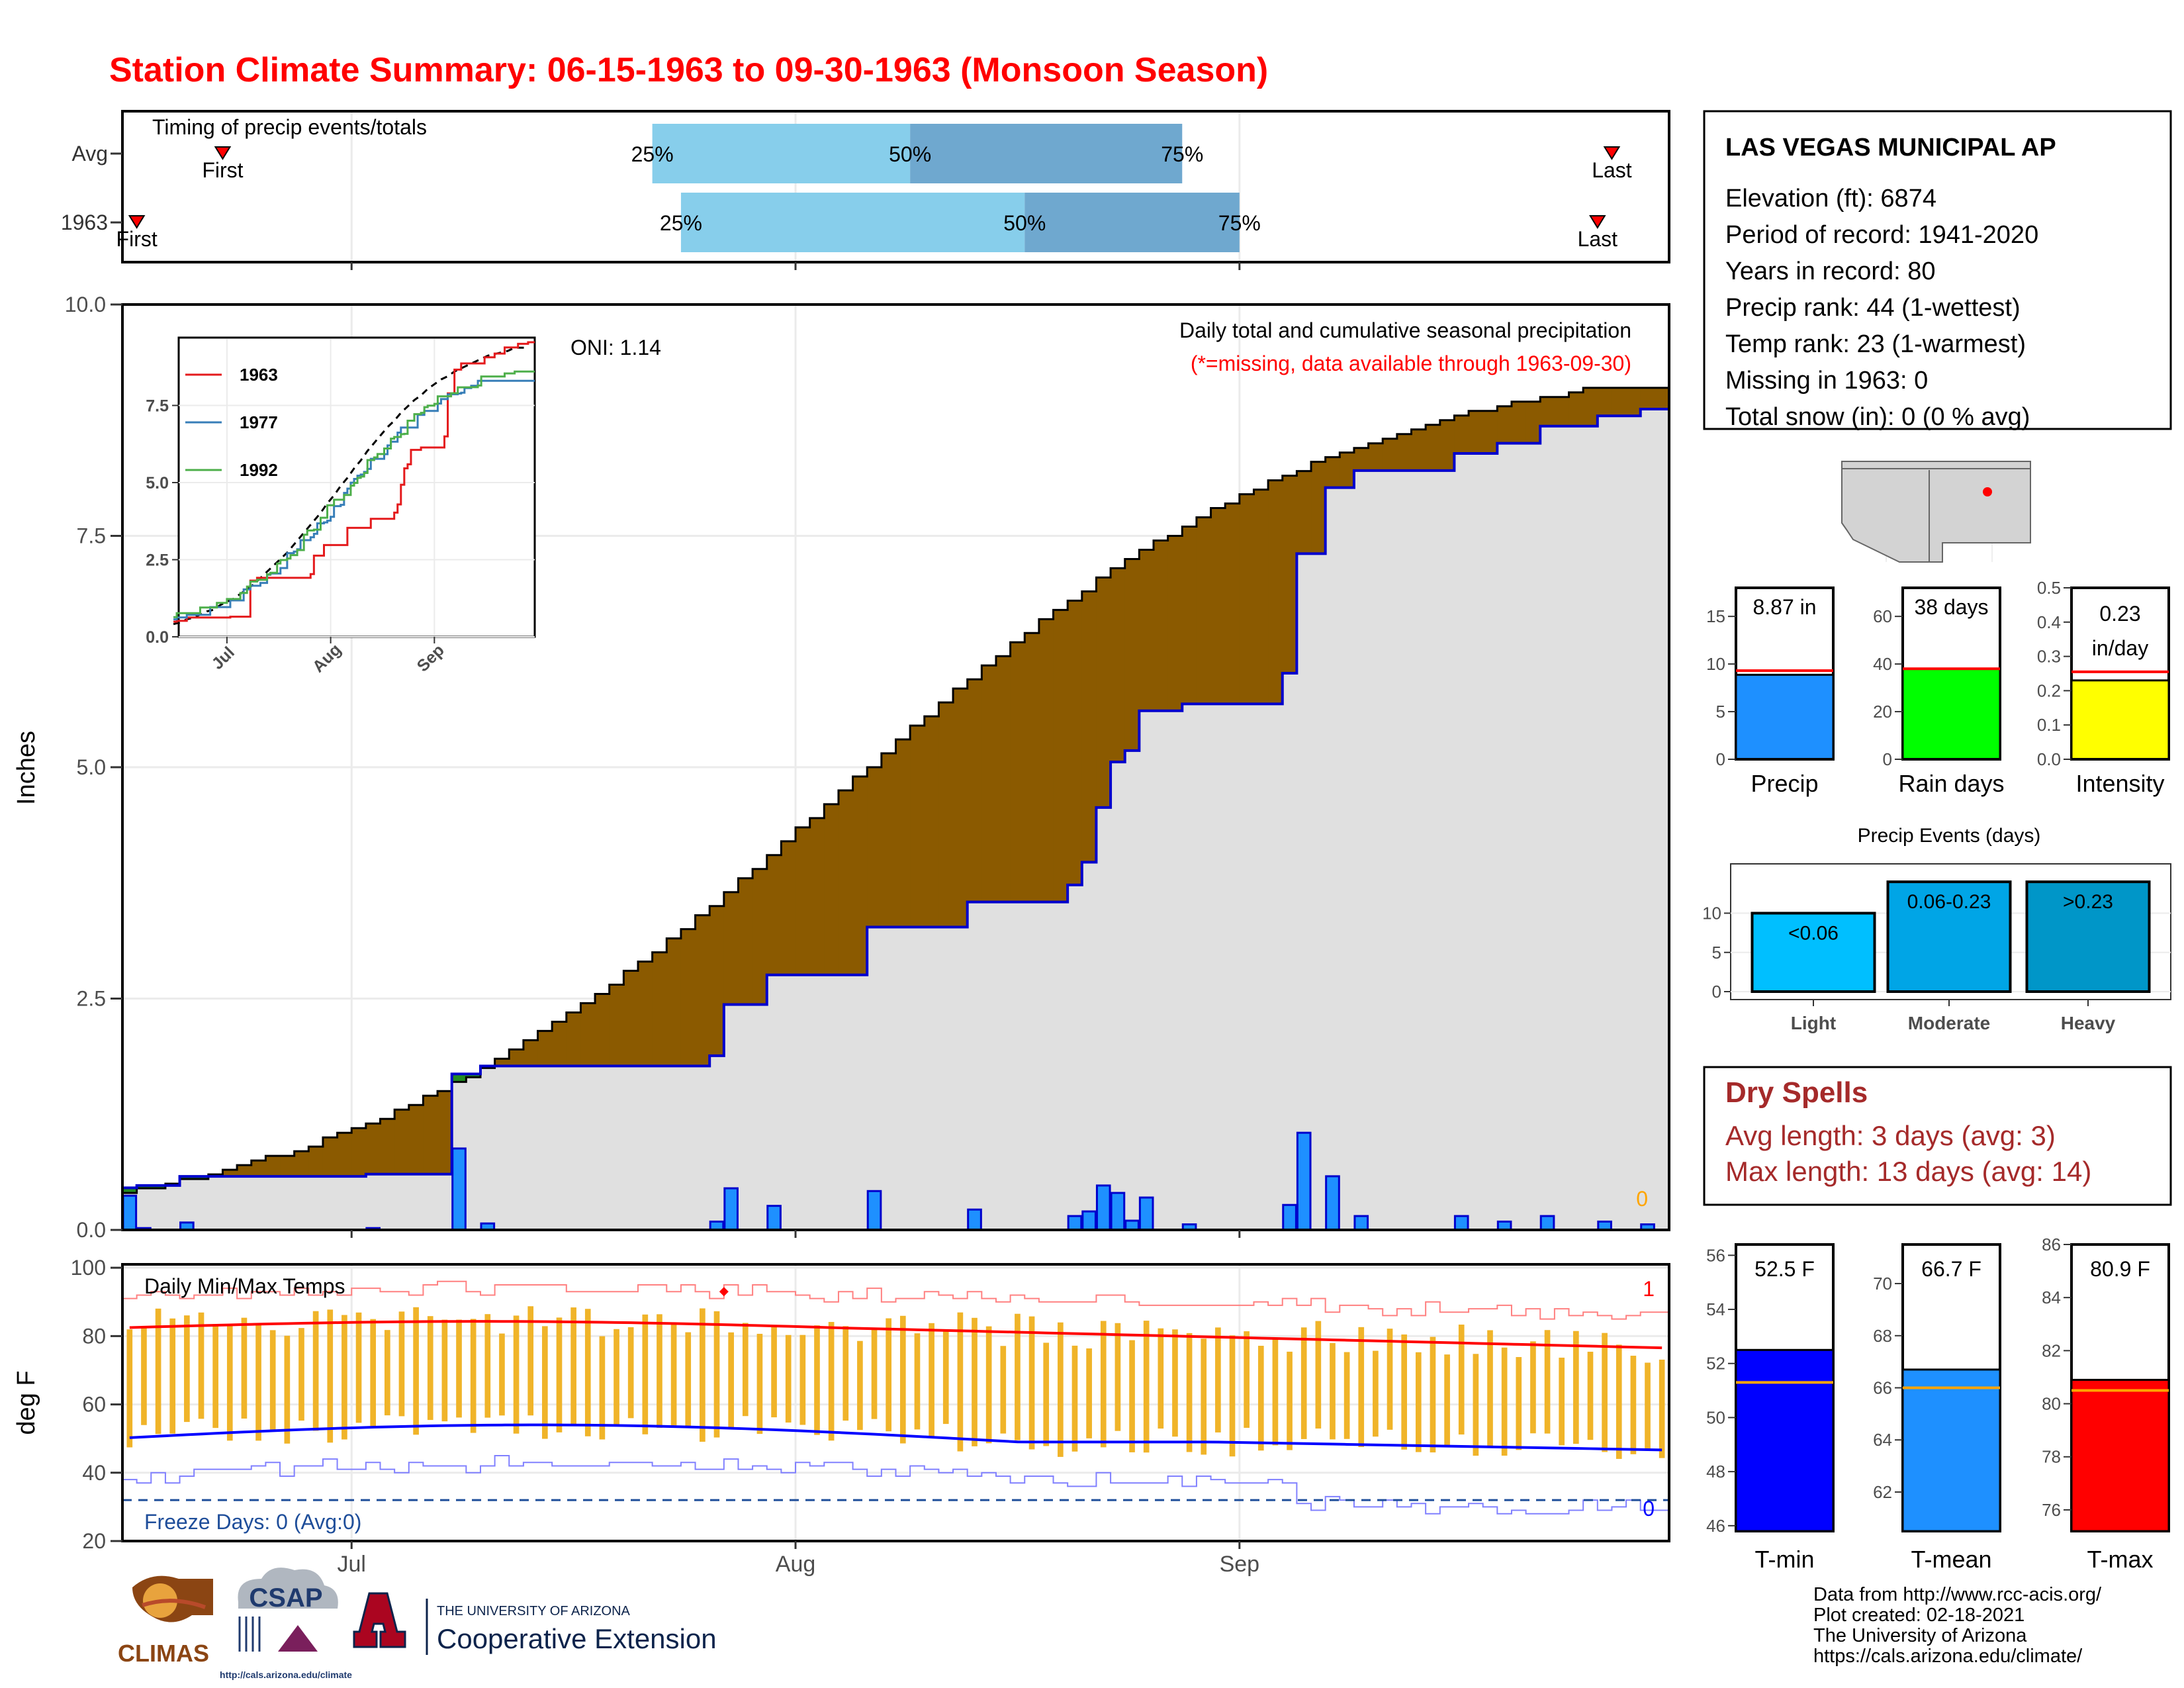  What do you see at coordinates (2051, 1297) in the screenshot?
I see `temp-bar-ytick-label: 84` at bounding box center [2051, 1297].